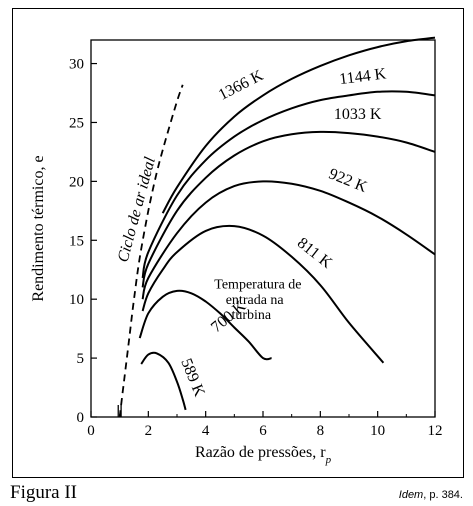 This screenshot has width=473, height=506. Describe the element at coordinates (358, 114) in the screenshot. I see `series-label-1033k: 1033 K` at that location.